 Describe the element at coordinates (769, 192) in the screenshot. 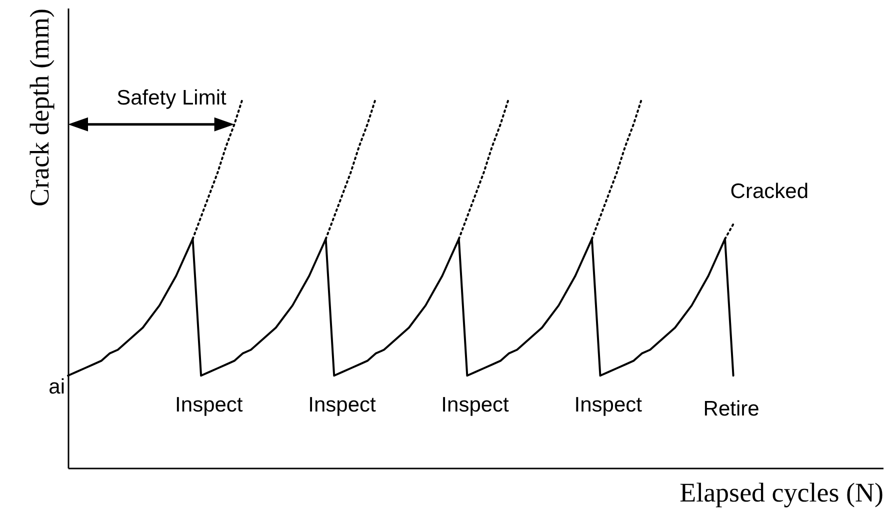

I see `annotation: Cracked` at that location.